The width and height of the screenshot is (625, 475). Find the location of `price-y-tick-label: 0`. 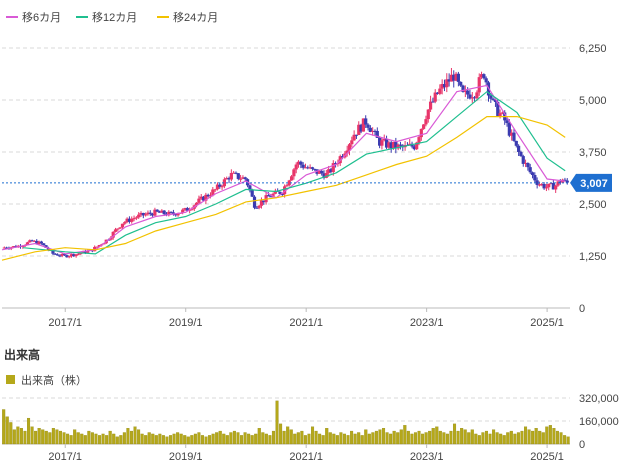

price-y-tick-label: 0 is located at coordinates (582, 309).